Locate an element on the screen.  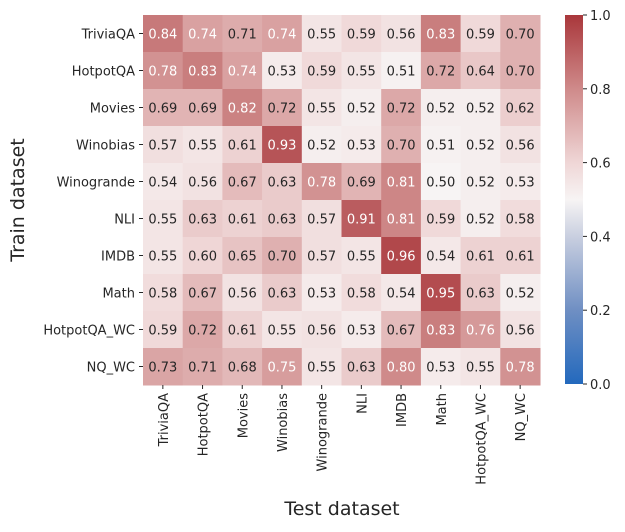
cell-value-label: 0.60 is located at coordinates (202, 257).